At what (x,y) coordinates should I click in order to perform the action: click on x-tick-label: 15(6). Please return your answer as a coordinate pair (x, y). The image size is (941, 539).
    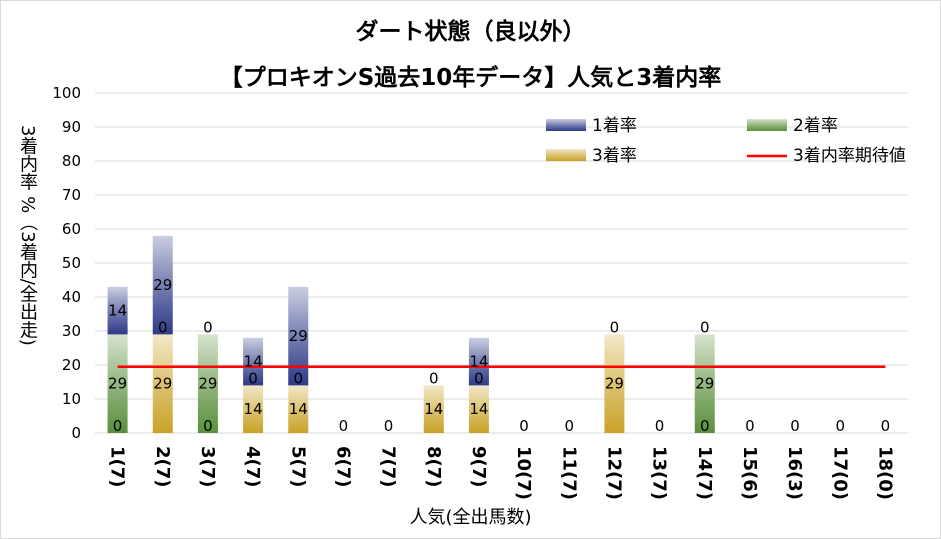
    Looking at the image, I should click on (749, 473).